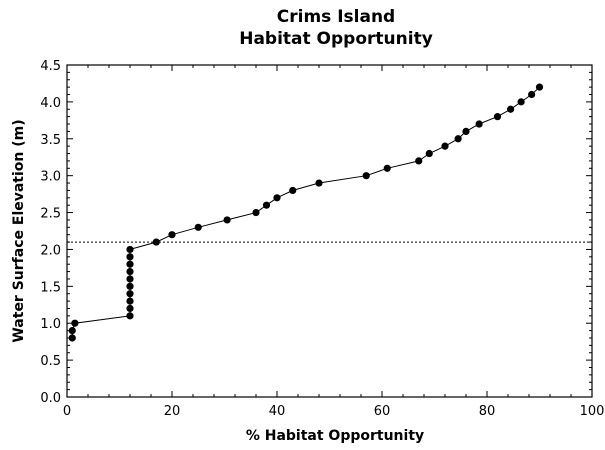  Describe the element at coordinates (67, 411) in the screenshot. I see `x-tick-label: 0` at that location.